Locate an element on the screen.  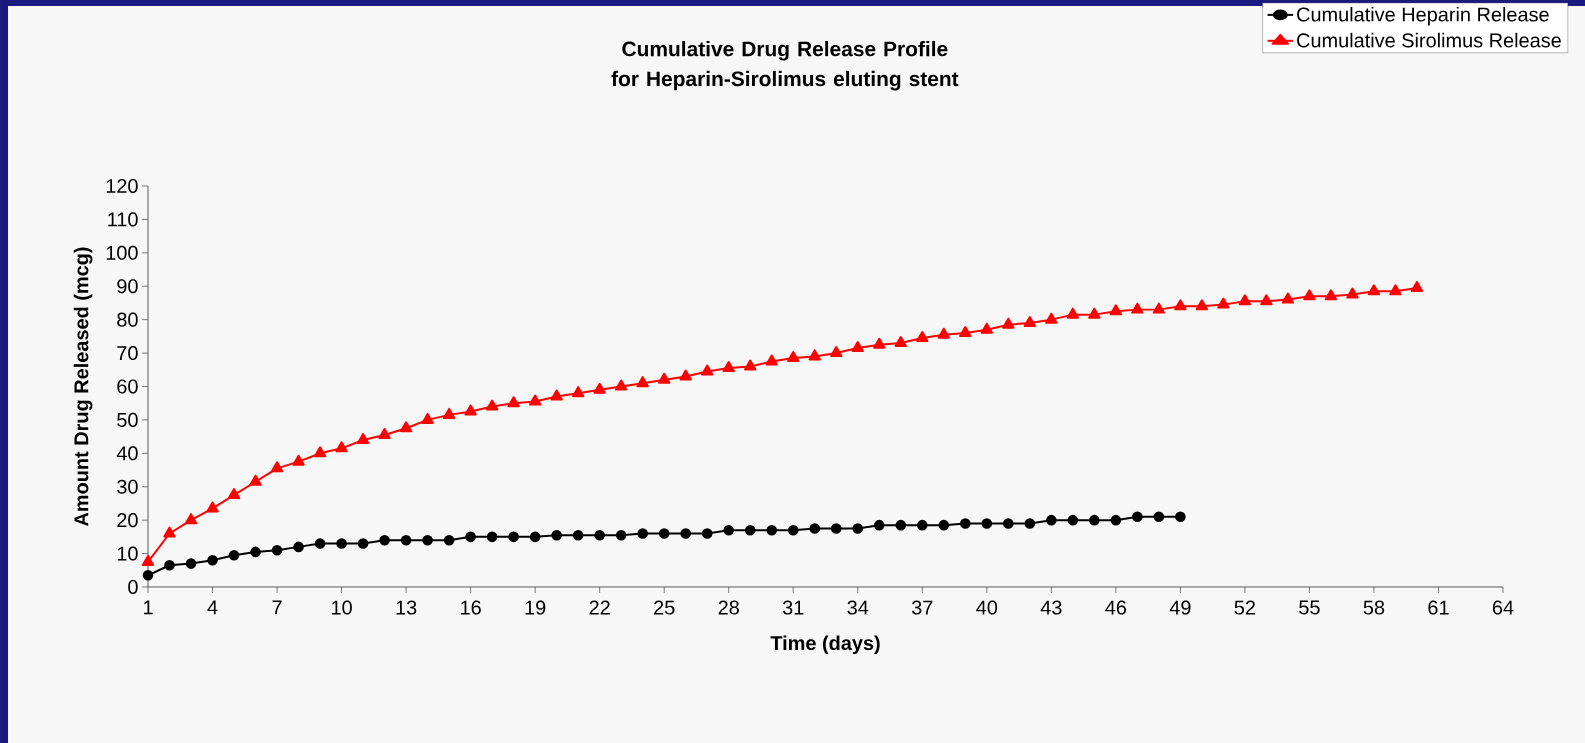
x-tick-label: 46 is located at coordinates (1116, 607).